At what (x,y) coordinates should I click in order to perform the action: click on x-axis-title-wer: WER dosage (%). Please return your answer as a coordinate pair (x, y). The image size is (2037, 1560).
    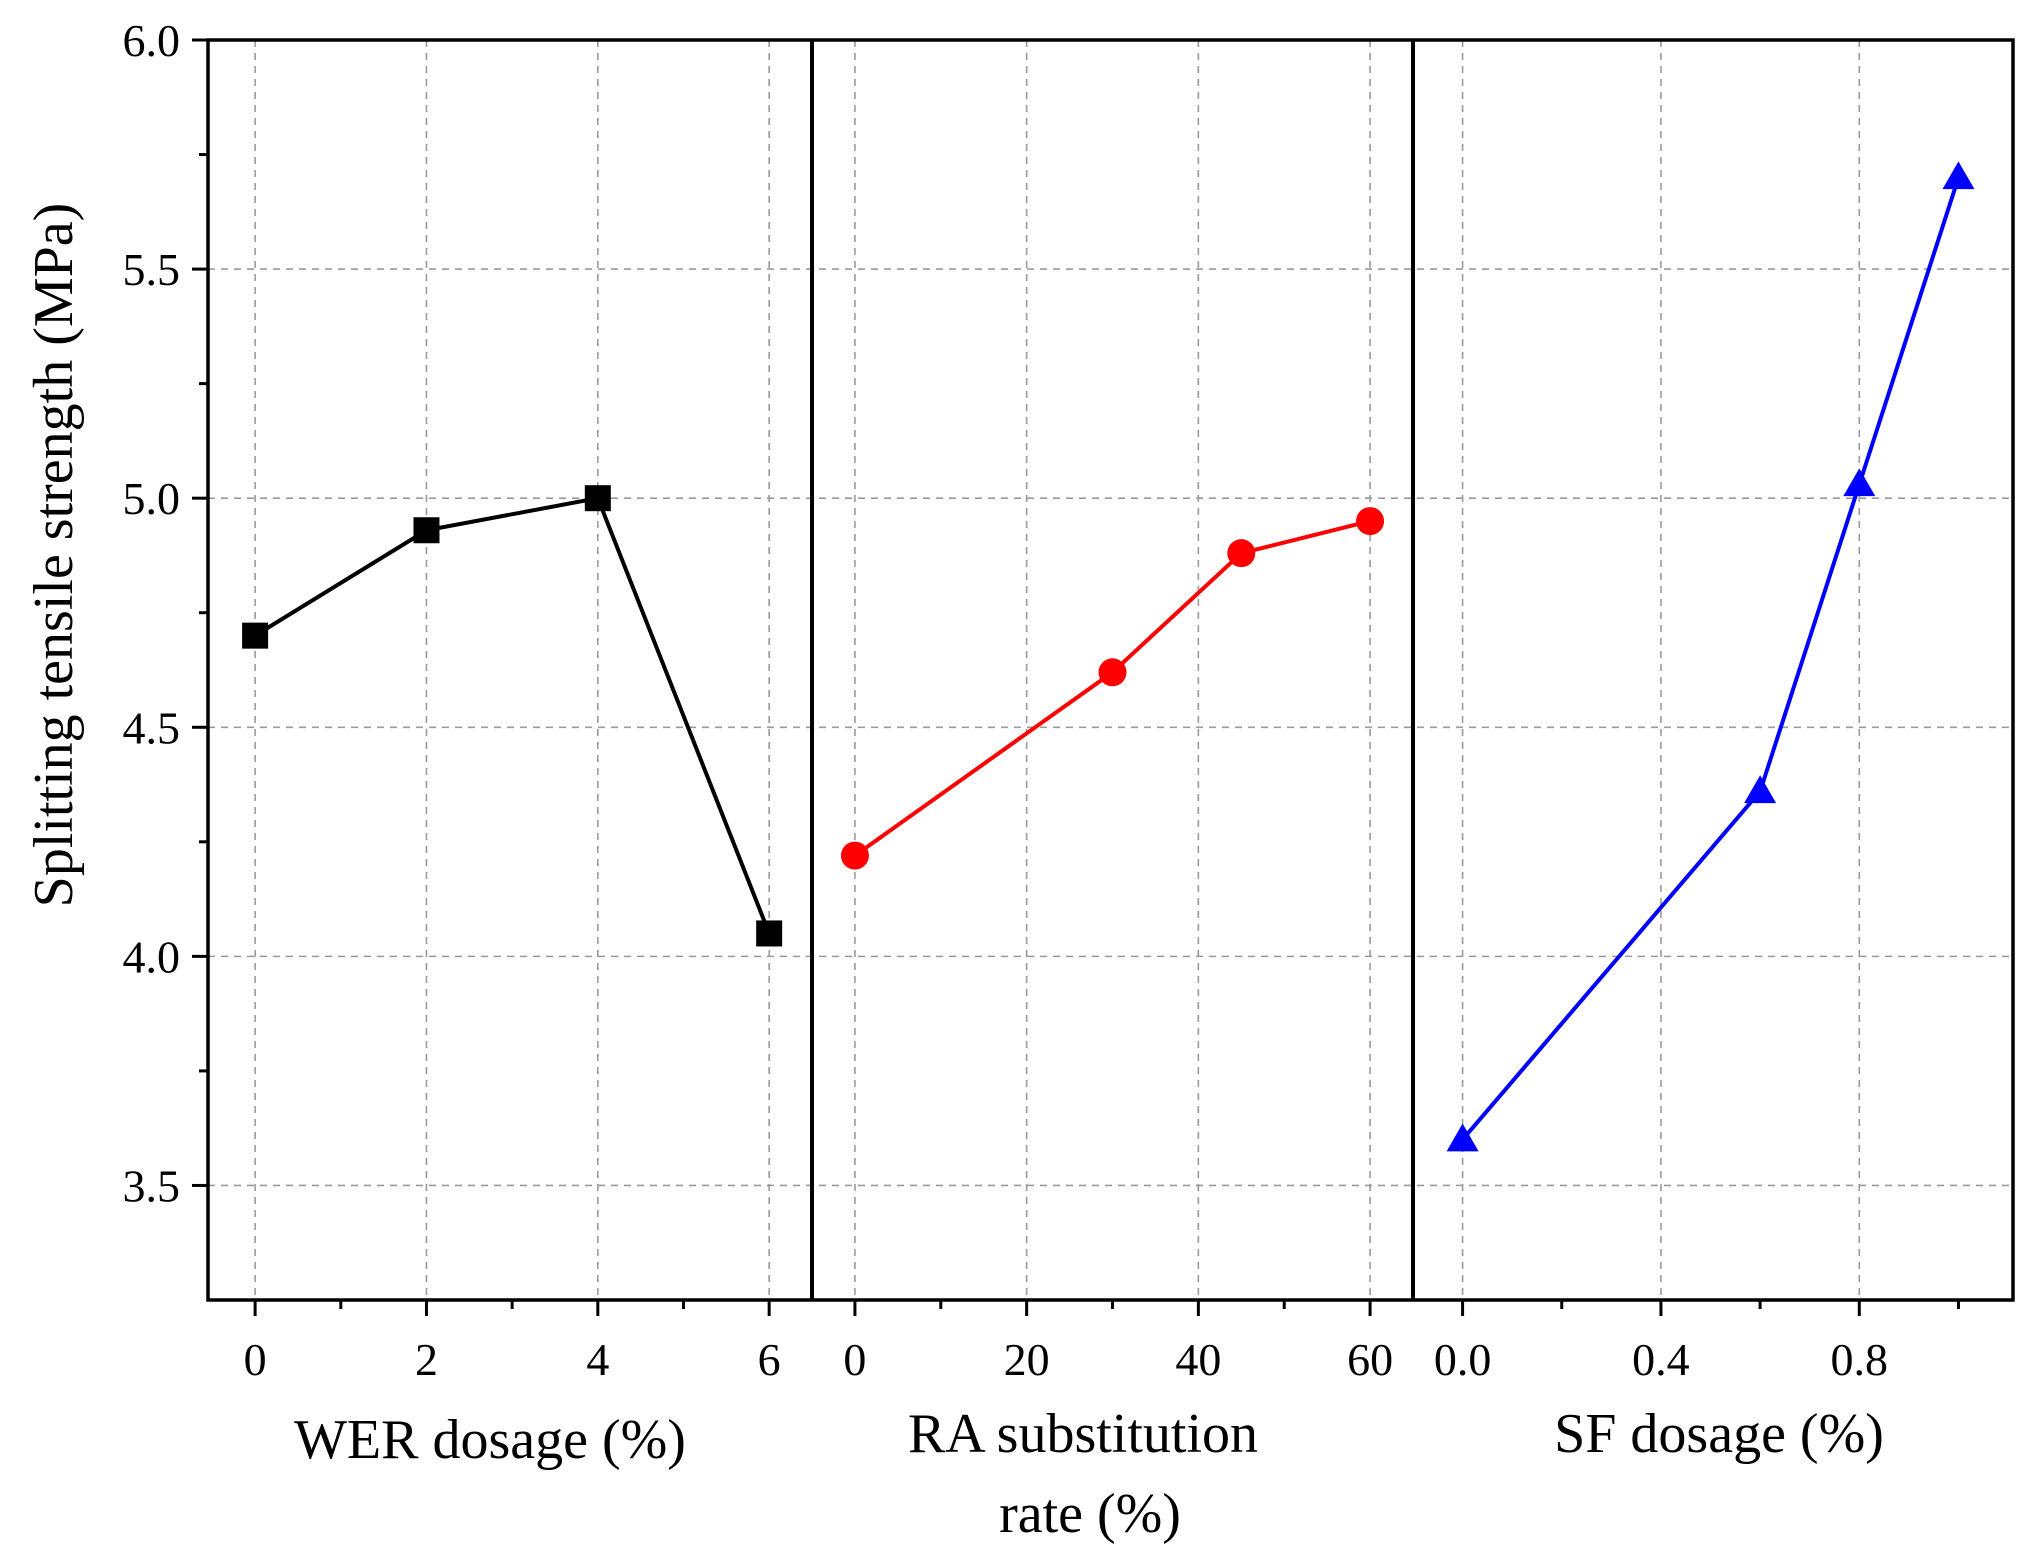
    Looking at the image, I should click on (490, 1440).